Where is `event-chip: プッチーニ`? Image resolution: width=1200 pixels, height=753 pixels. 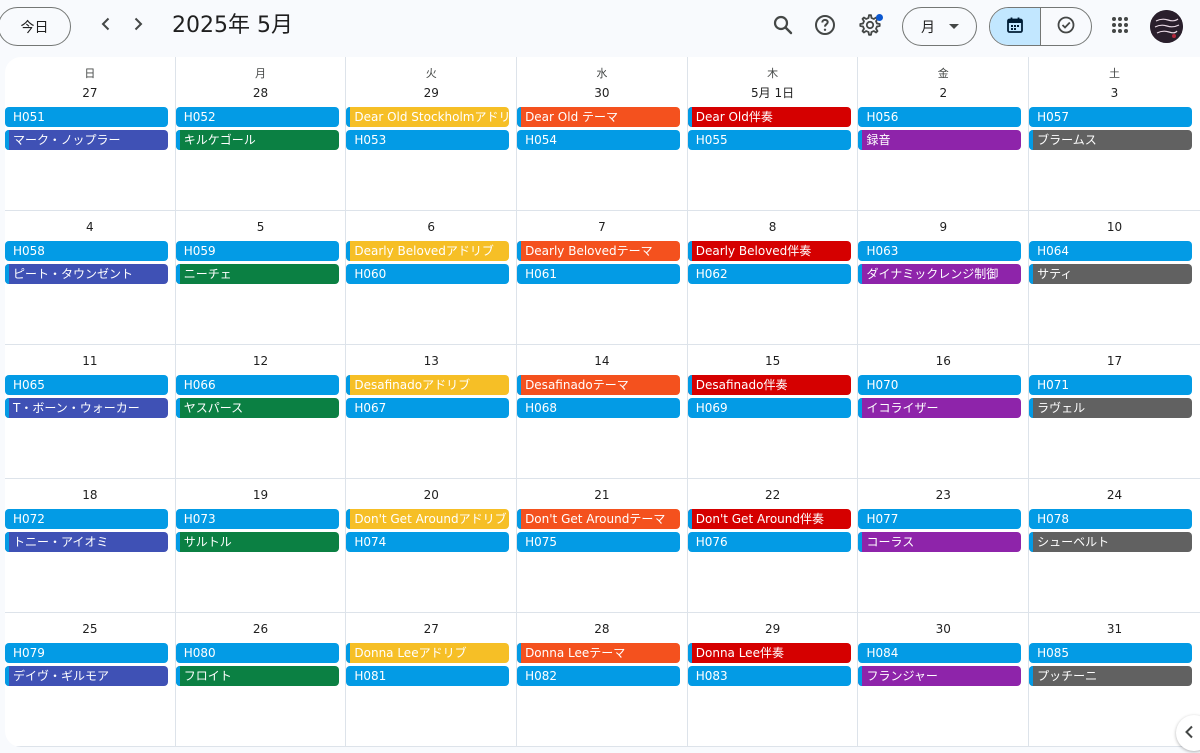 event-chip: プッチーニ is located at coordinates (1111, 676).